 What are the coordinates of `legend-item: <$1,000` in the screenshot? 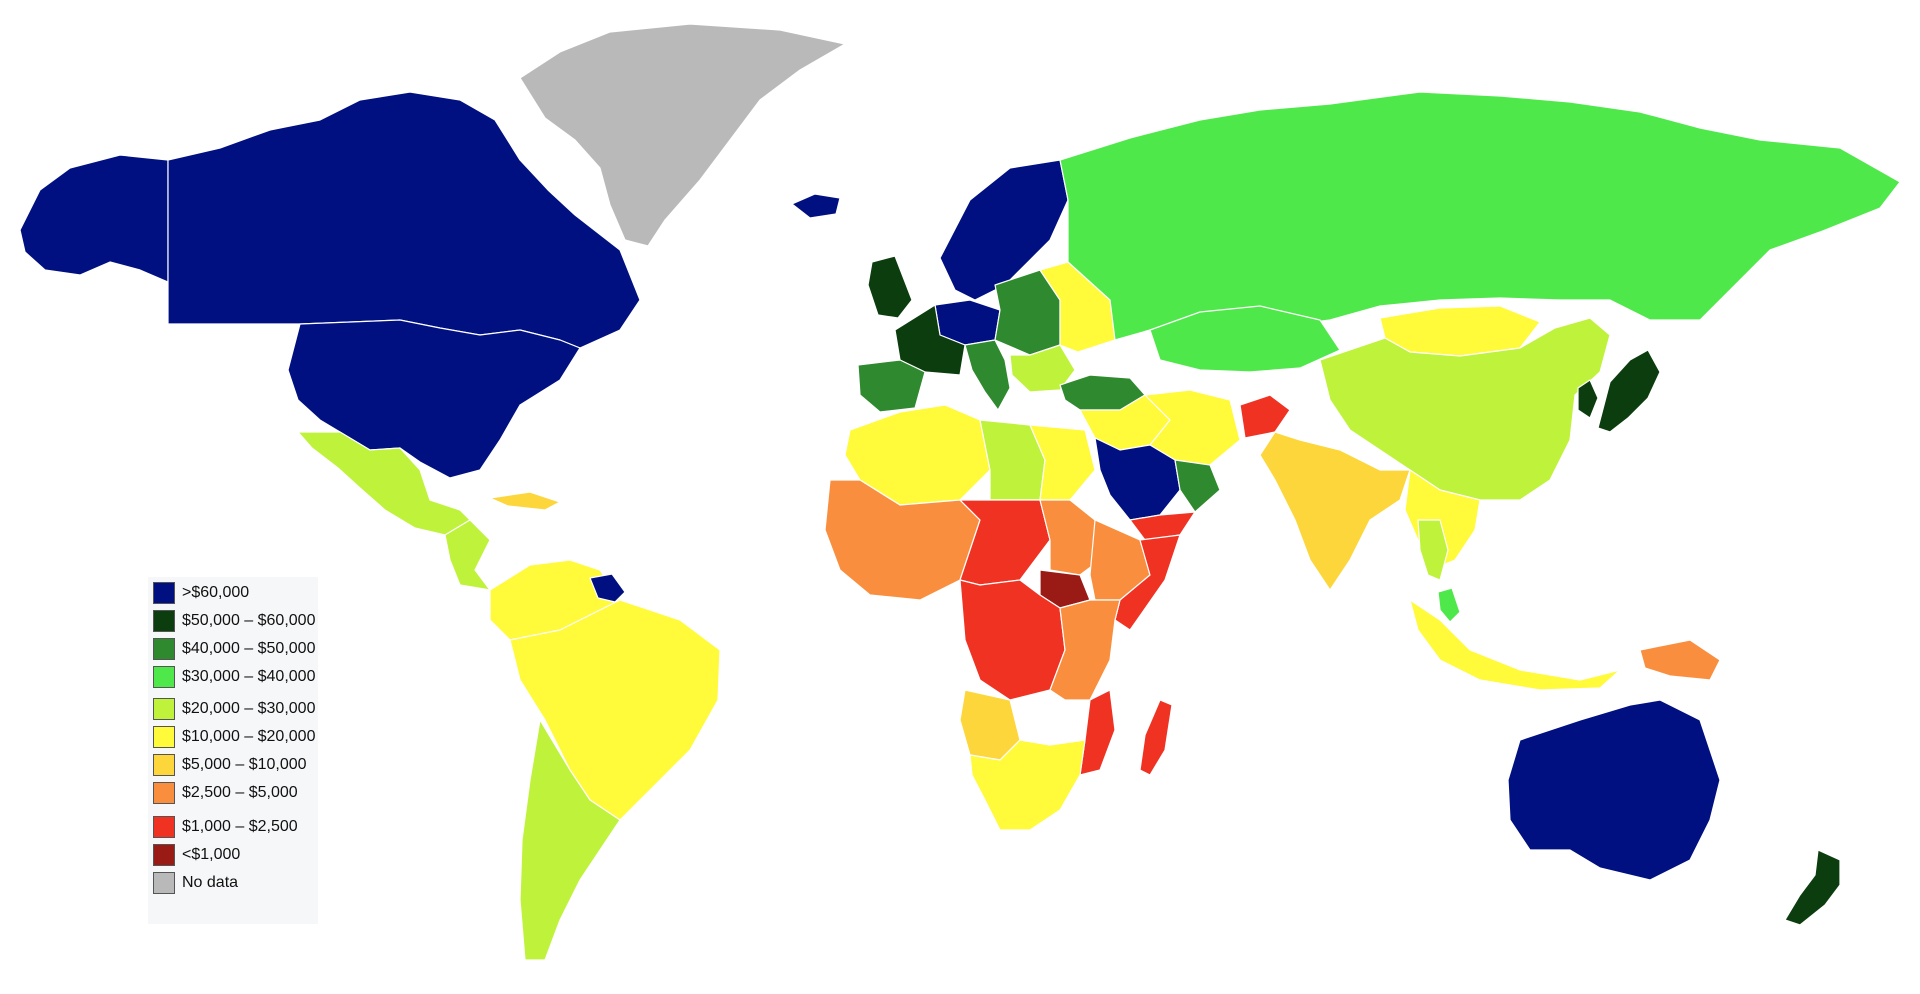 It's located at (196, 855).